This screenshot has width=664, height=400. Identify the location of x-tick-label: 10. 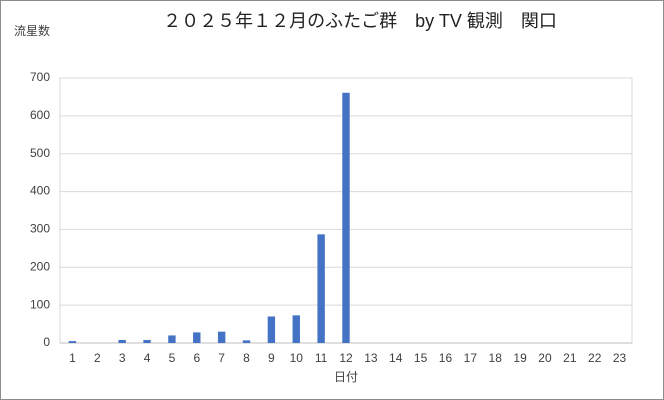
(297, 358).